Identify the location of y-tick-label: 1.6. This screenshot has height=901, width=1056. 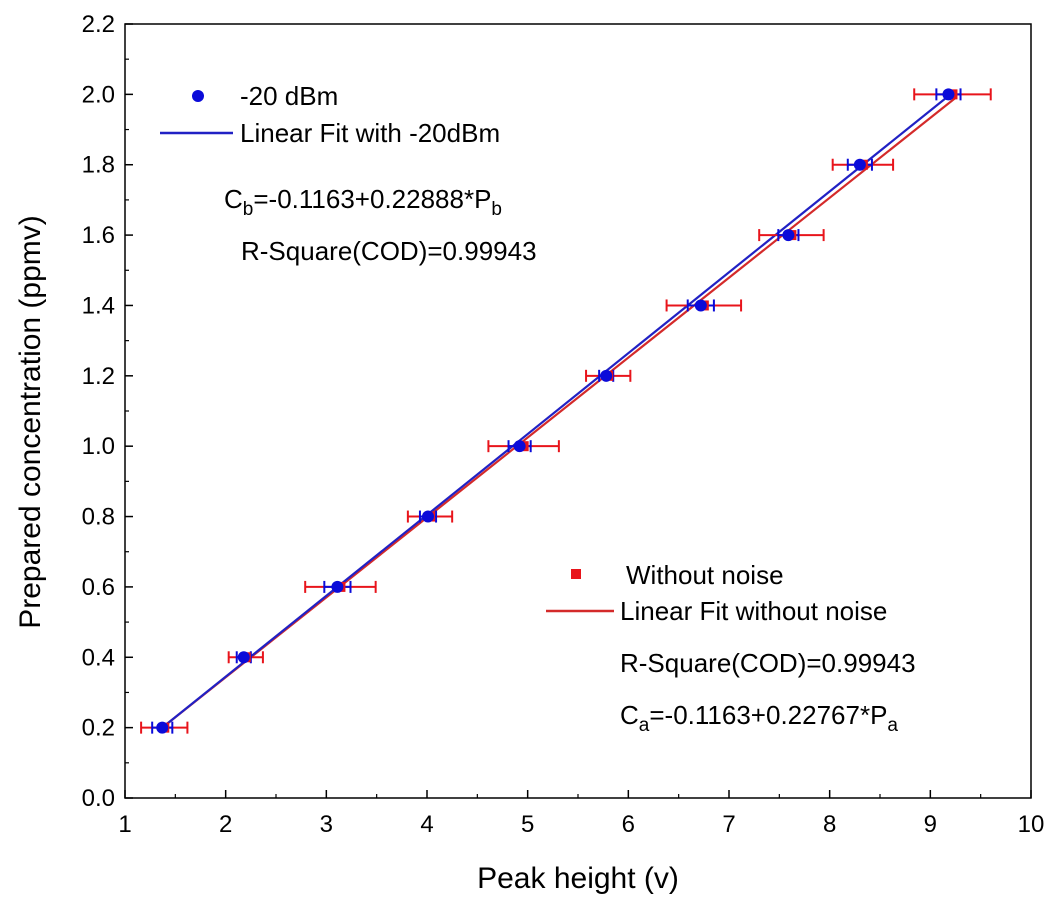
(98, 235).